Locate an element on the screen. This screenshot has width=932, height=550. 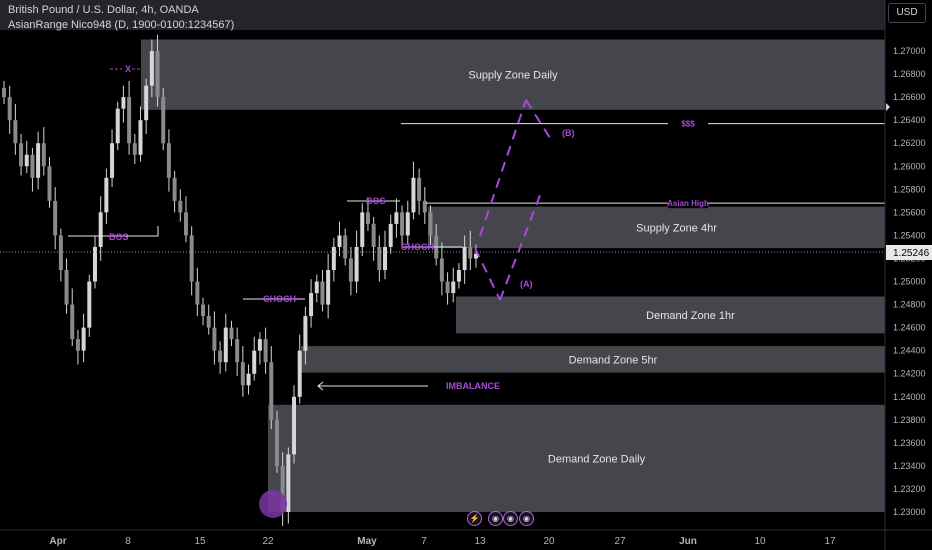
x-tick-label: 13 is located at coordinates (480, 541).